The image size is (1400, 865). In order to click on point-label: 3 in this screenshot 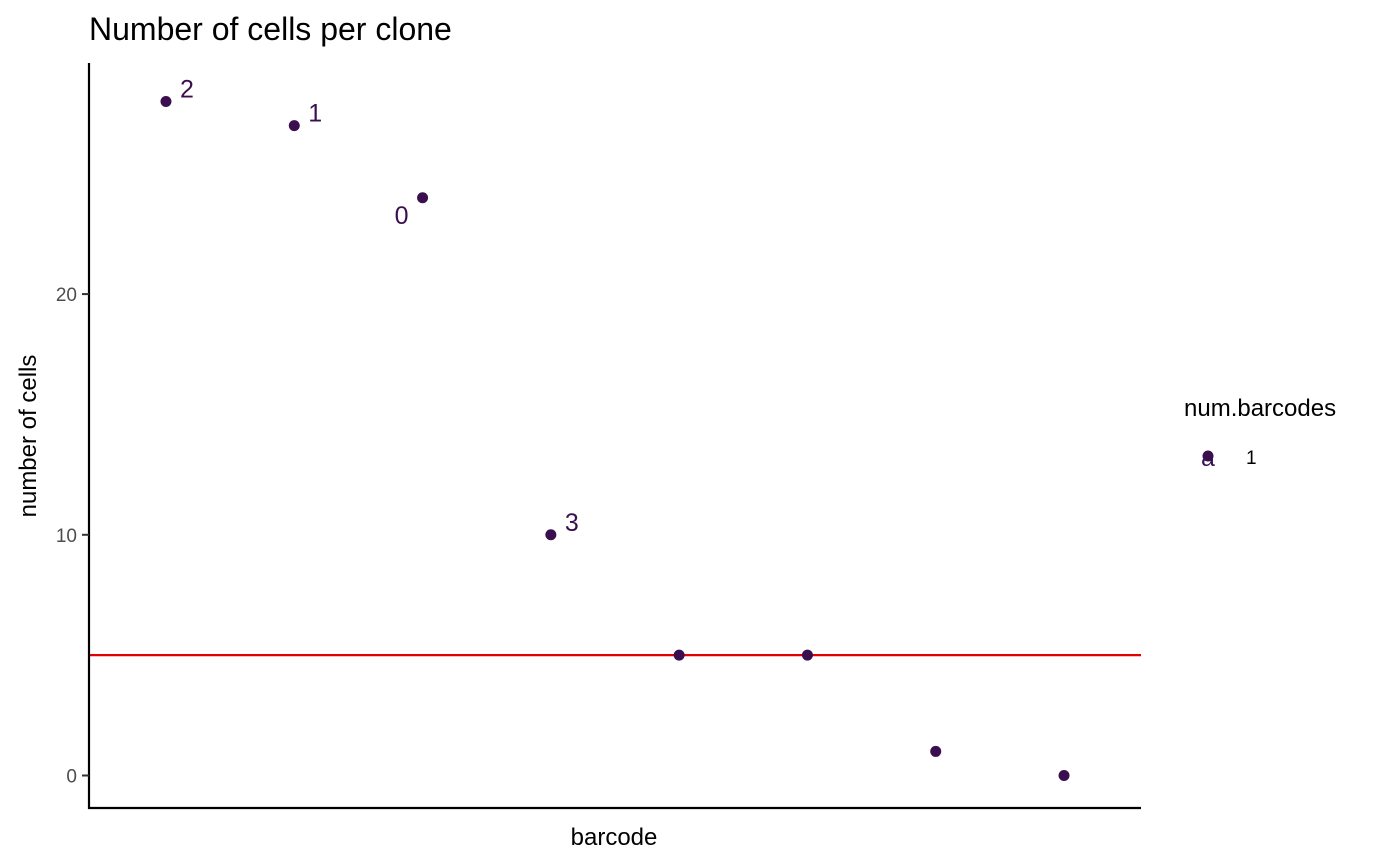, I will do `click(572, 523)`.